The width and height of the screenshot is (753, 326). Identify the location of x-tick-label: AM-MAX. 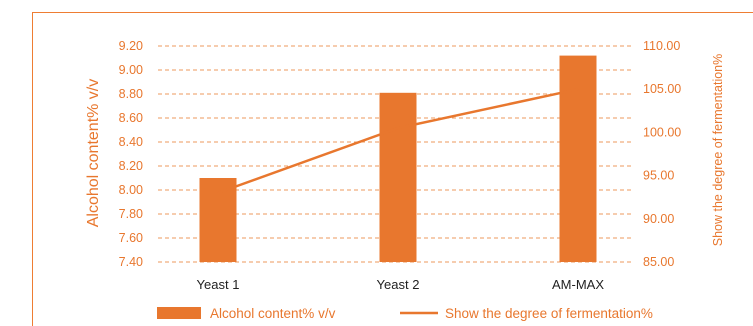
(578, 284).